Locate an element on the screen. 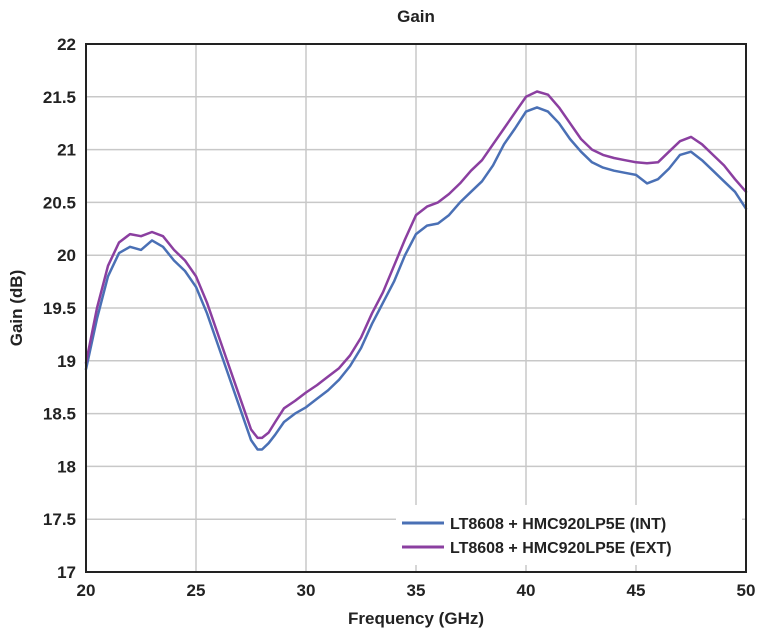 The height and width of the screenshot is (639, 770). x-axis-ticks: 20 25 30 35 40 45 50 is located at coordinates (416, 590).